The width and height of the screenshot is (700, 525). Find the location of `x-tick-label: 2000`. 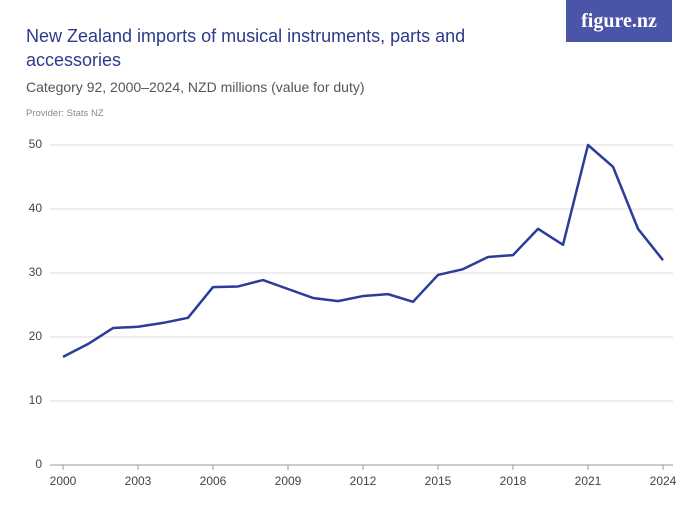

x-tick-label: 2000 is located at coordinates (63, 481).